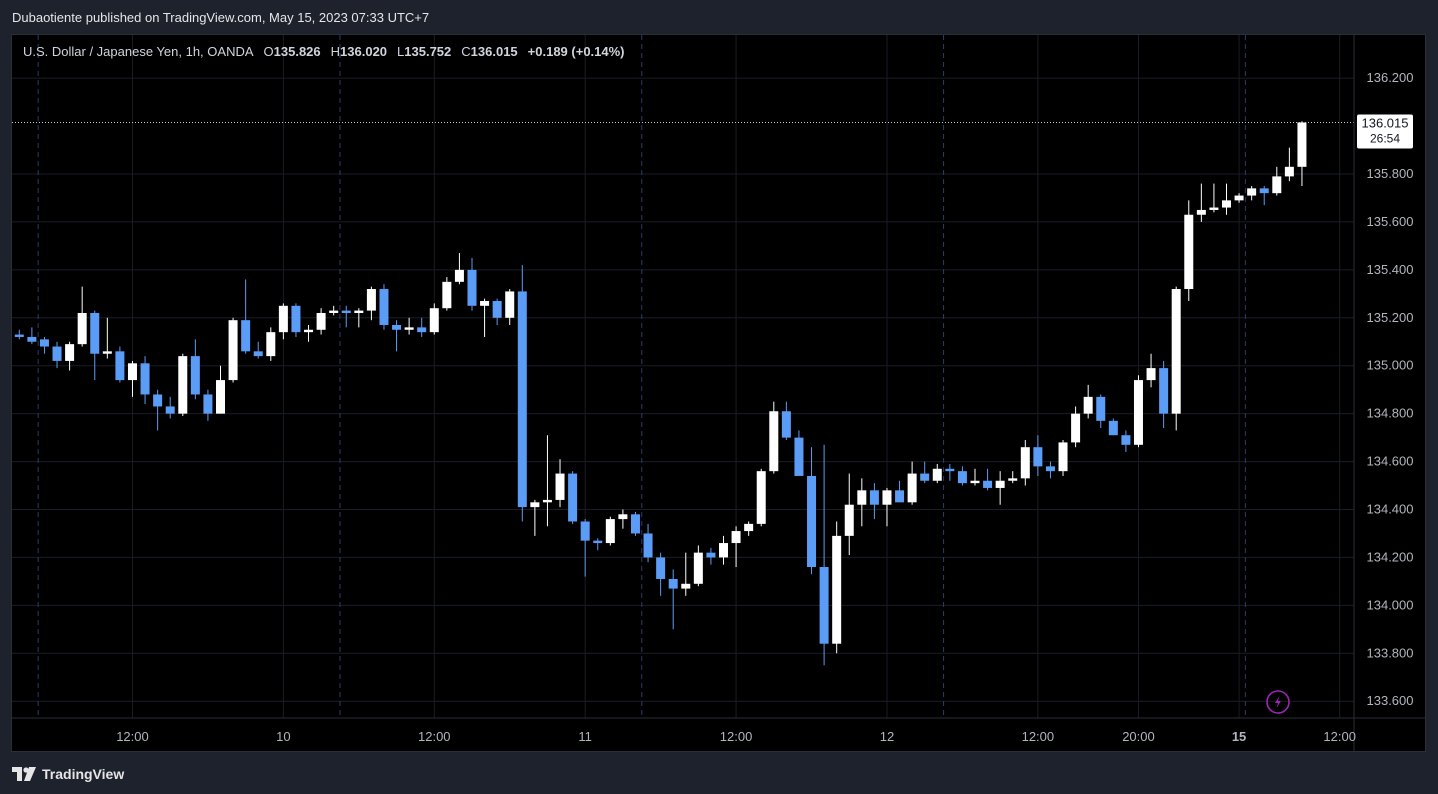  What do you see at coordinates (576, 51) in the screenshot?
I see `price-change: +0.189 (+0.14%)` at bounding box center [576, 51].